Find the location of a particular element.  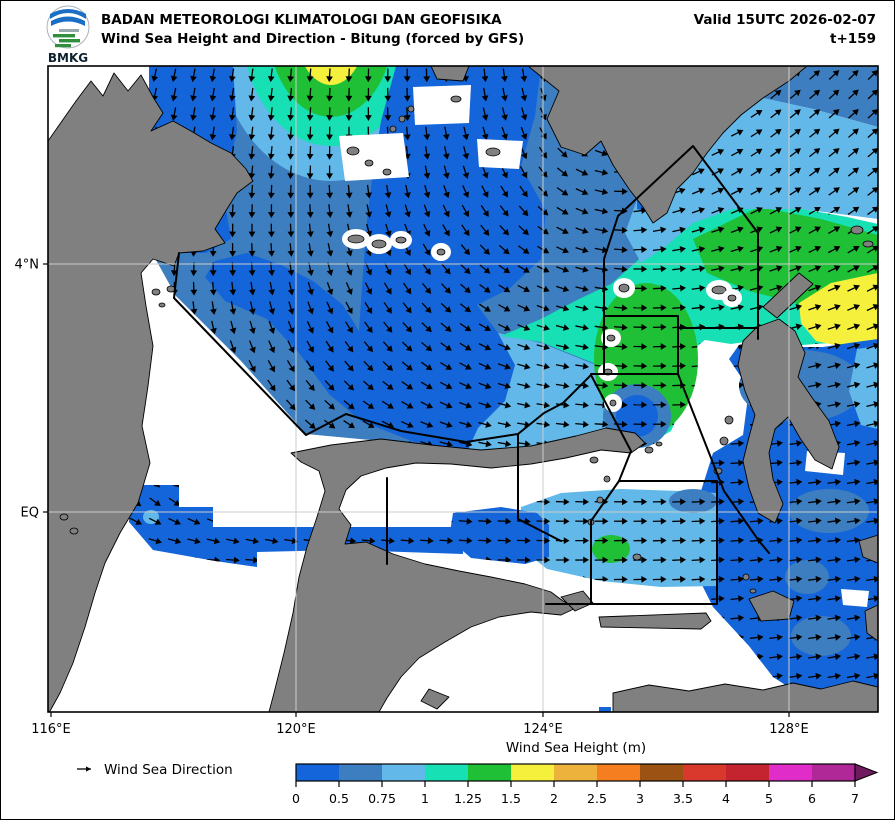

bmkg-logo: BMKG is located at coordinates (68, 35).